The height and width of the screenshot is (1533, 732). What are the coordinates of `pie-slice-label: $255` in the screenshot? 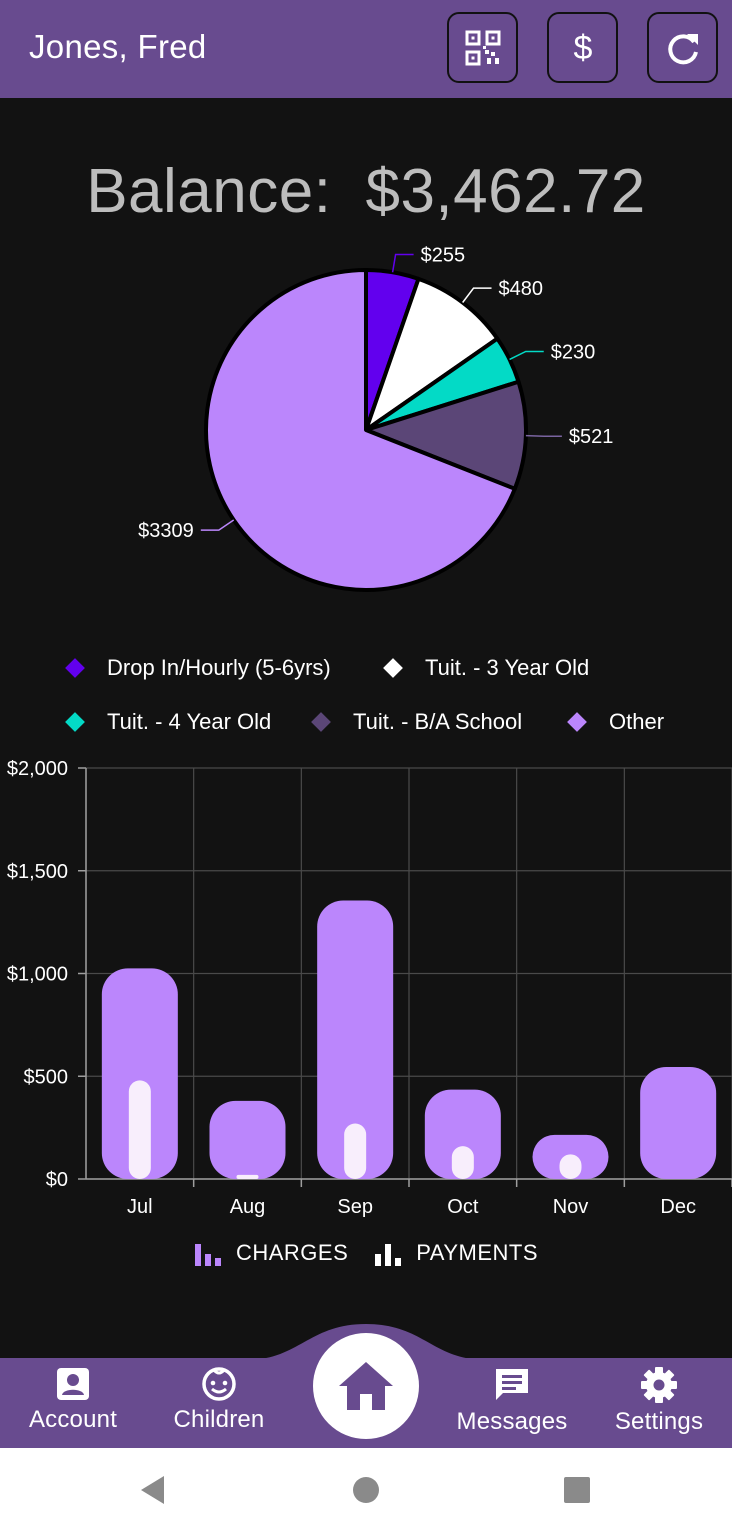 It's located at (443, 255).